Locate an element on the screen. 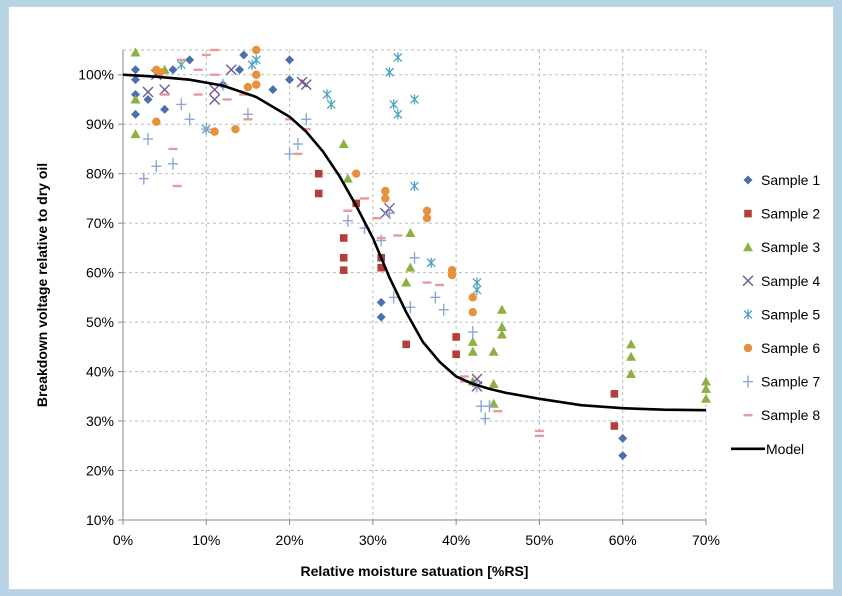  legend-label: Model is located at coordinates (785, 449).